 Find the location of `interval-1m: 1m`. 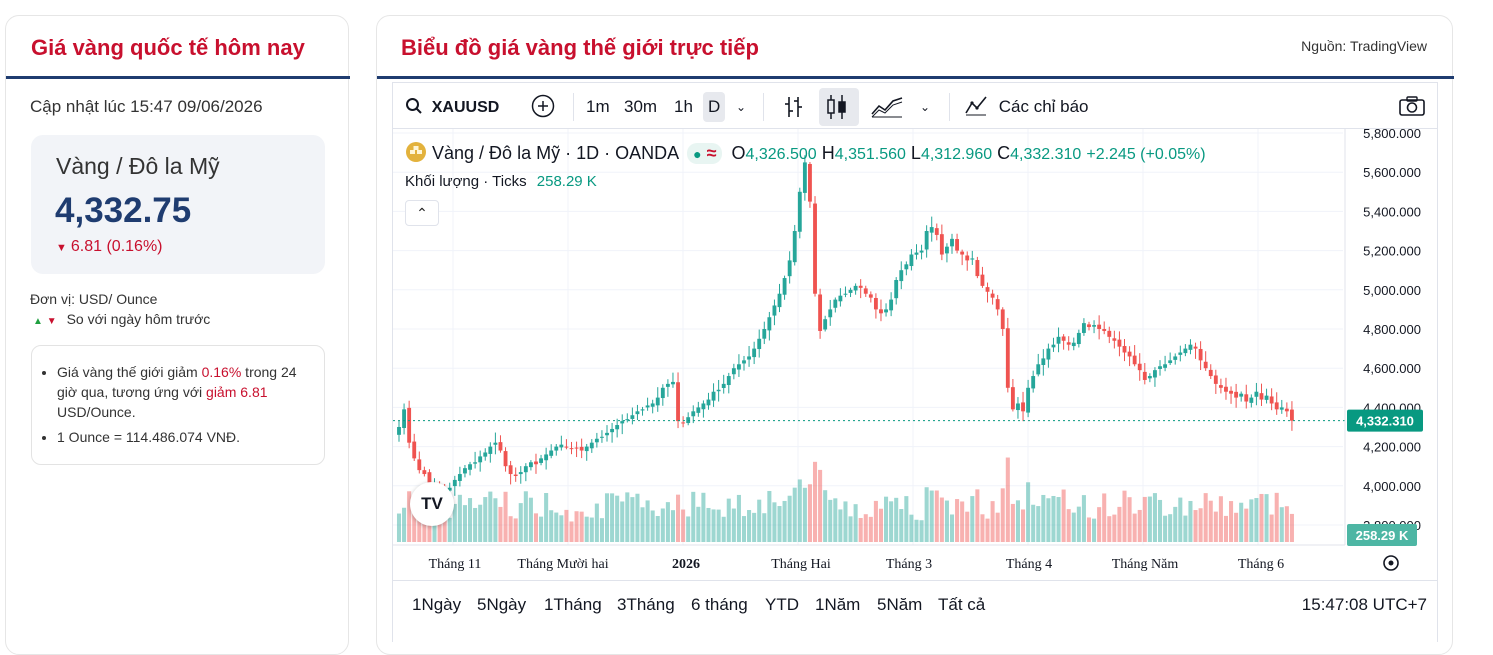

interval-1m: 1m is located at coordinates (598, 106).